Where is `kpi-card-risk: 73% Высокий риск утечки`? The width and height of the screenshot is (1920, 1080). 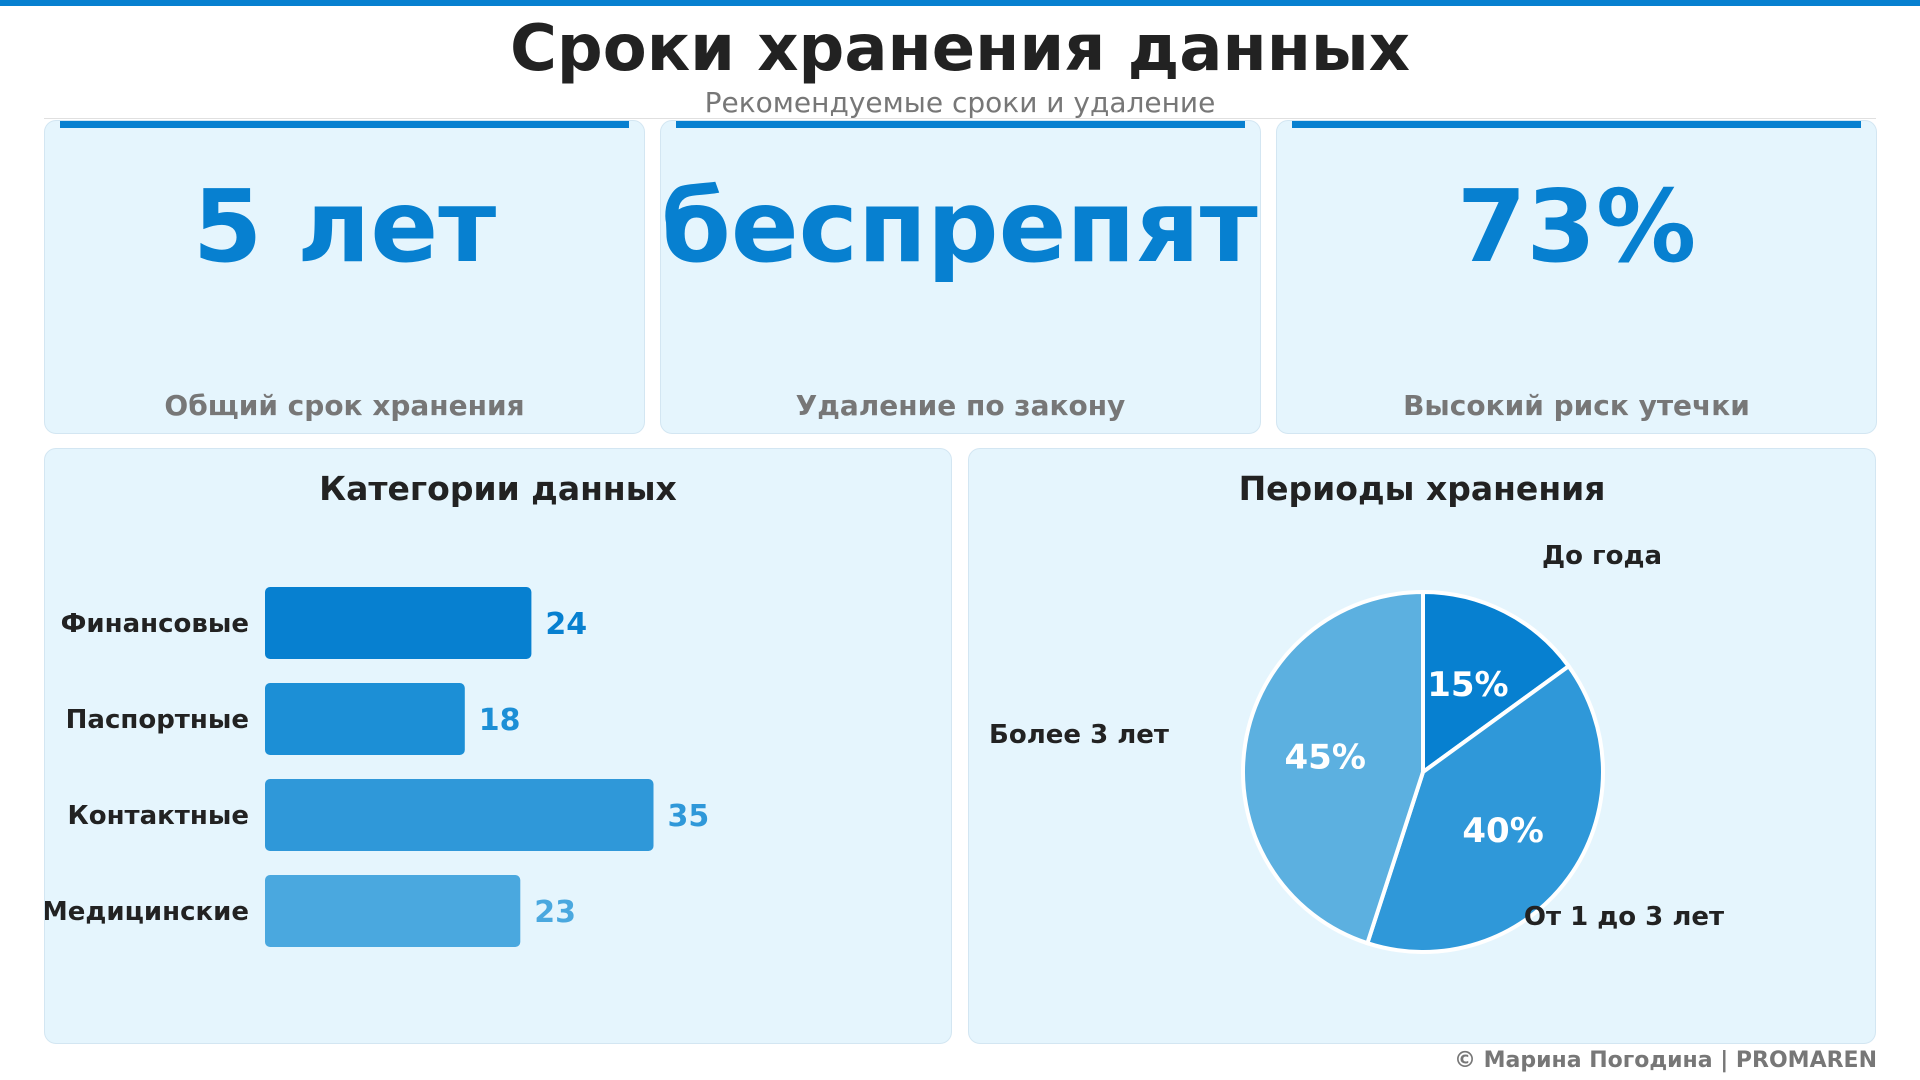 kpi-card-risk: 73% Высокий риск утечки is located at coordinates (1576, 277).